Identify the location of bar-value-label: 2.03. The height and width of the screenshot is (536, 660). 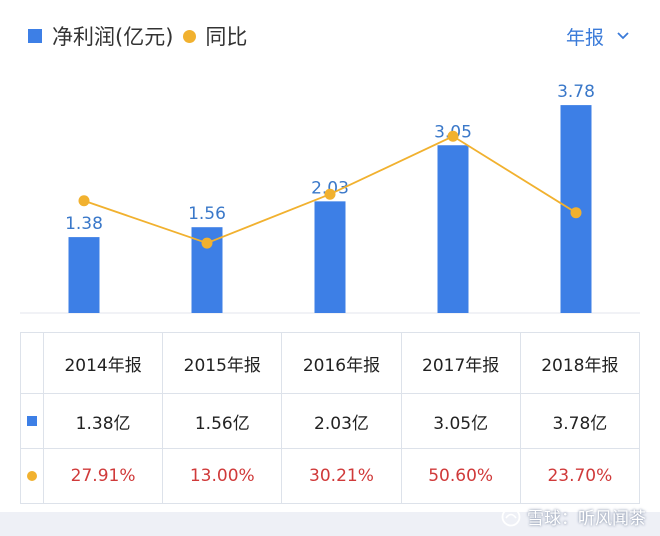
(330, 188).